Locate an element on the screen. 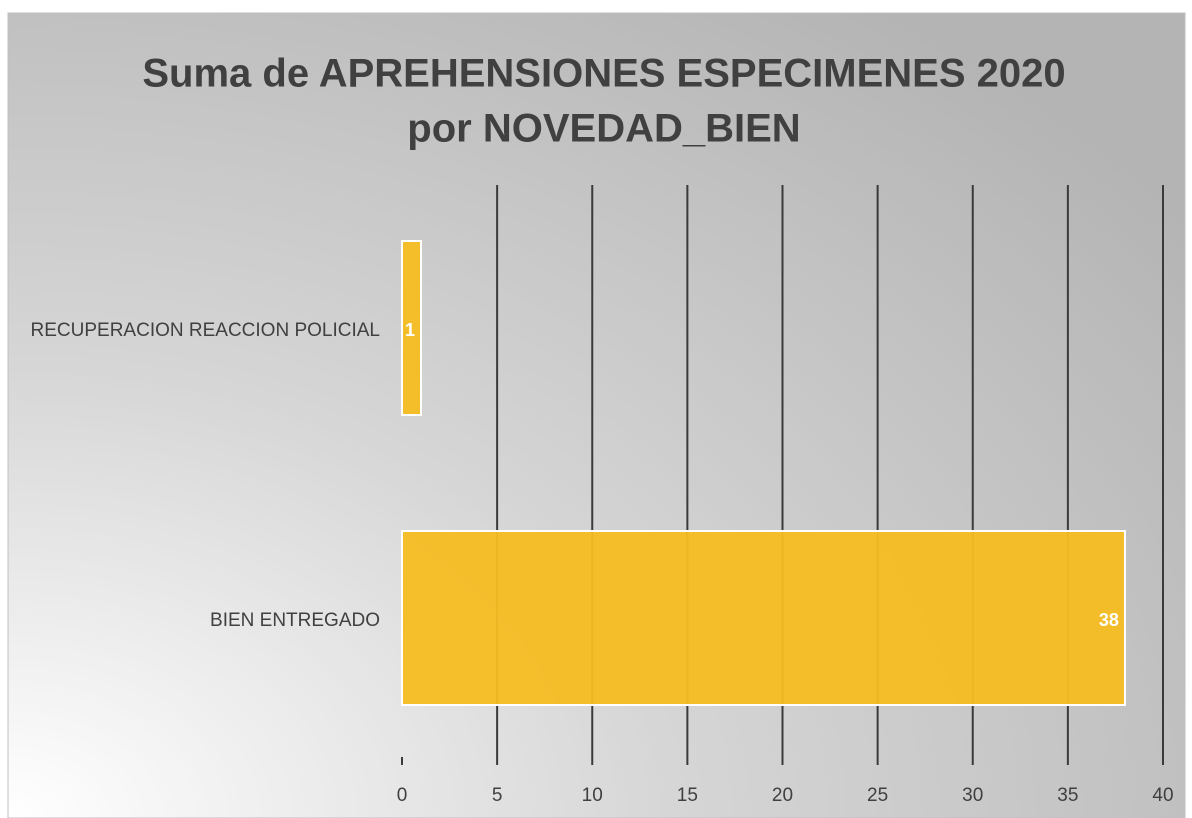  y-tick-label: RECUPERACION REACCION POLICIAL is located at coordinates (205, 330).